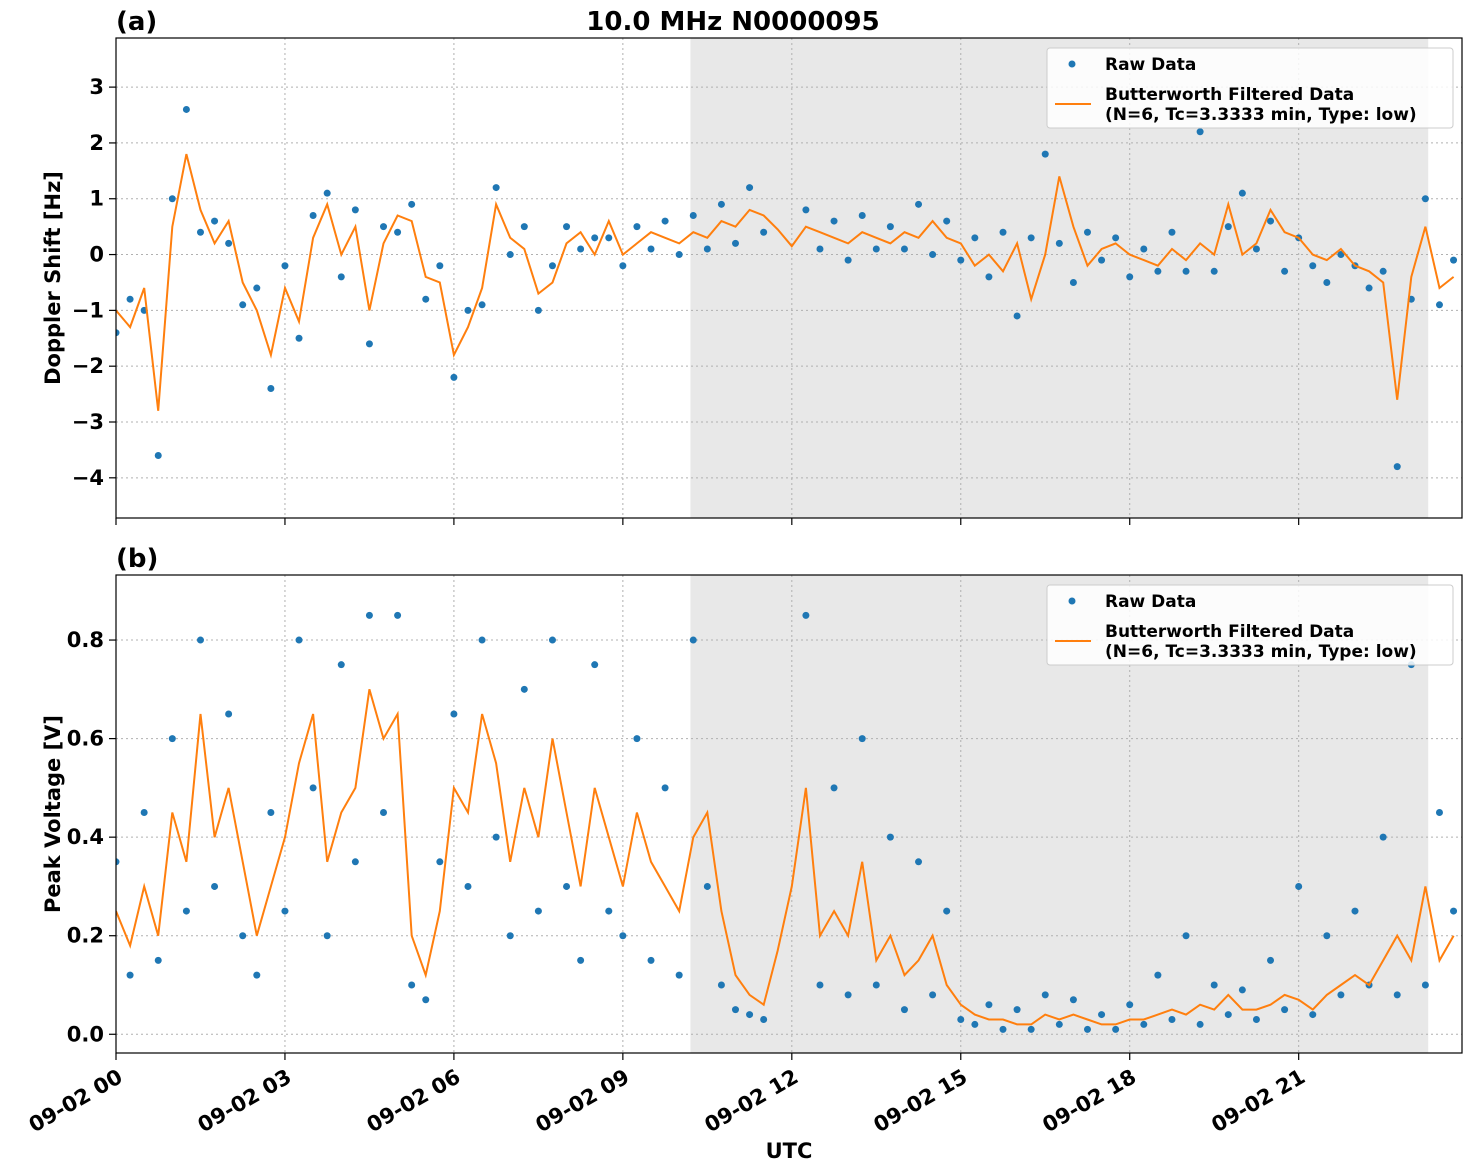 This screenshot has width=1471, height=1172. Describe the element at coordinates (414, 1101) in the screenshot. I see `x-tick-label: 09-02 06` at that location.